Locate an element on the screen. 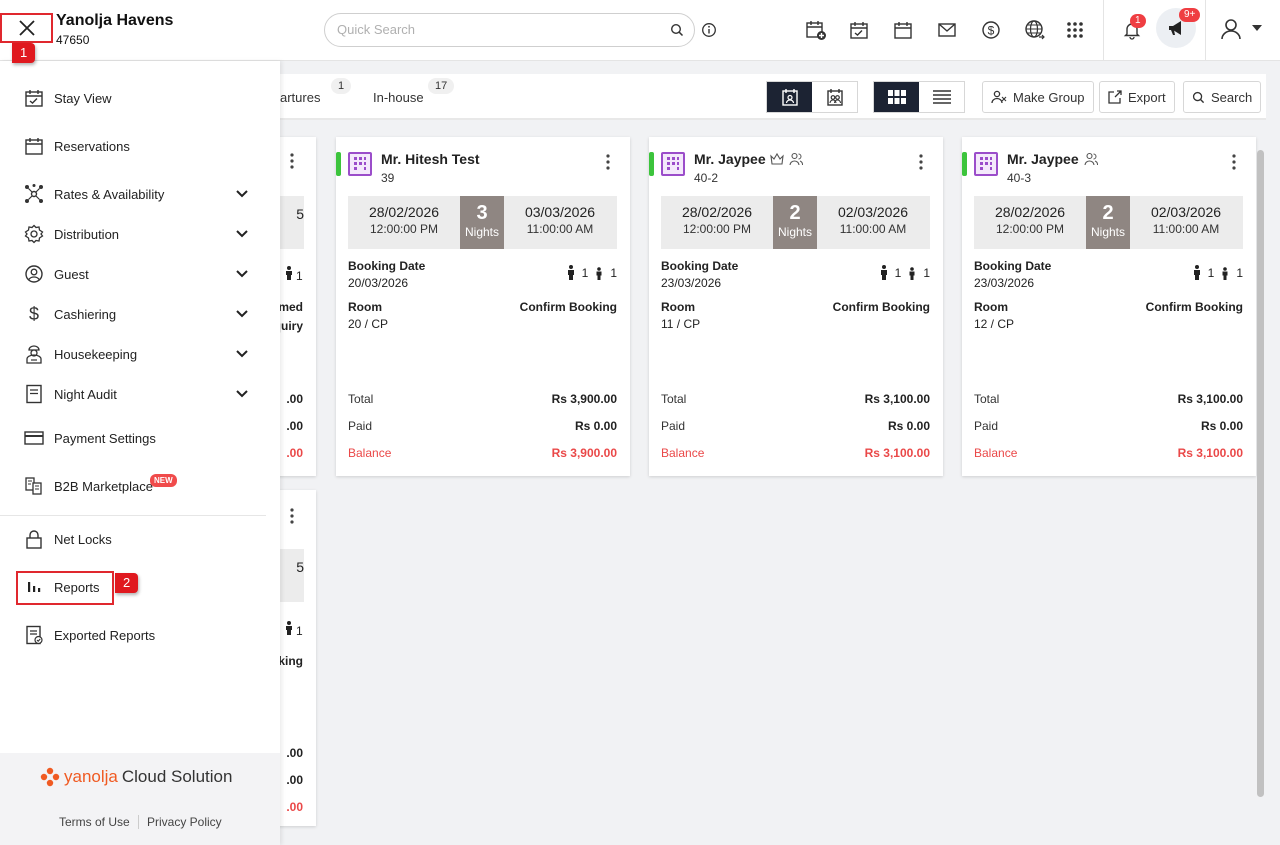 Image resolution: width=1280 pixels, height=845 pixels. mail-icon is located at coordinates (947, 30).